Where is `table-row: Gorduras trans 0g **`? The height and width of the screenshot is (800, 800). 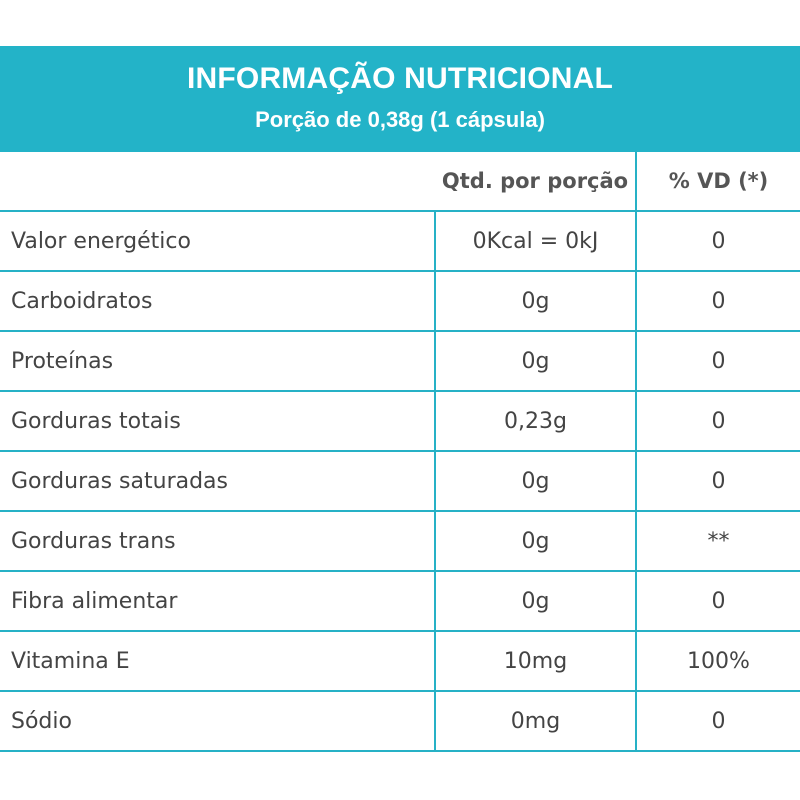 table-row: Gorduras trans 0g ** is located at coordinates (400, 541).